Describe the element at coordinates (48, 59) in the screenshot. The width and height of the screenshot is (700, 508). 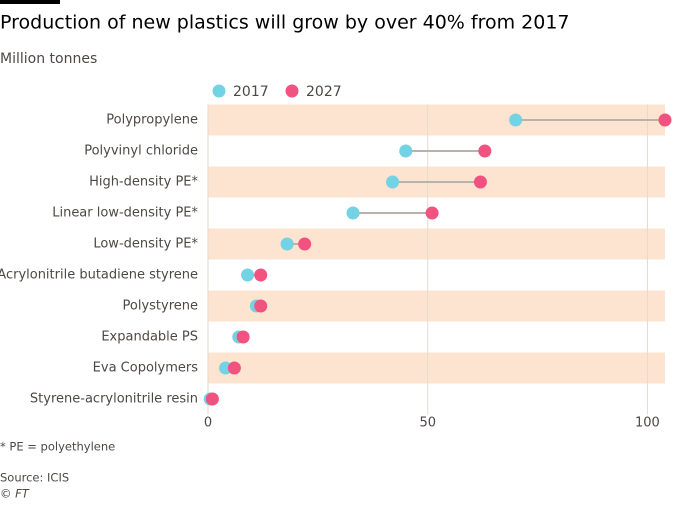
I see `chart-subtitle: Million tonnes` at that location.